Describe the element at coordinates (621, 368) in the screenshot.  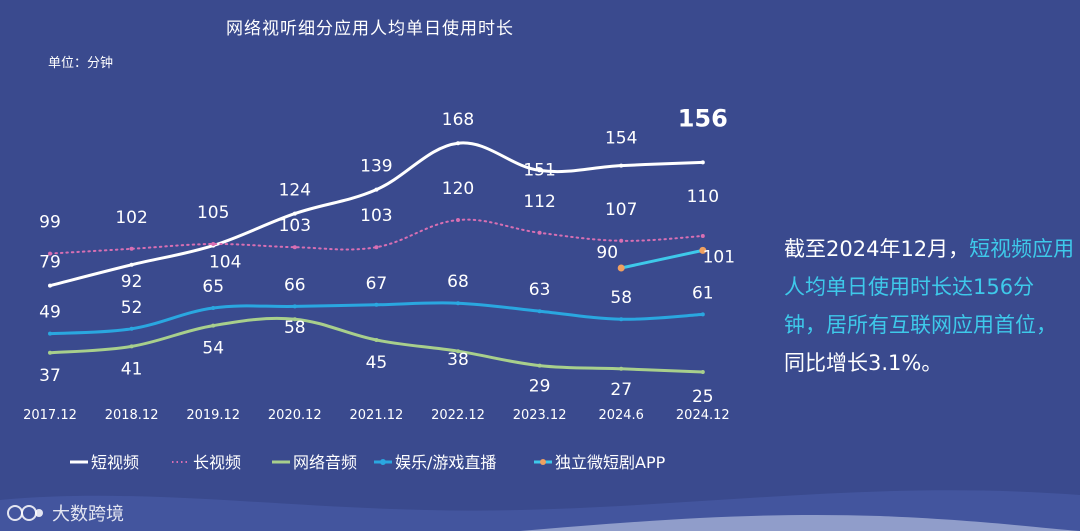
I see `data-point-网络音频-2024.6` at that location.